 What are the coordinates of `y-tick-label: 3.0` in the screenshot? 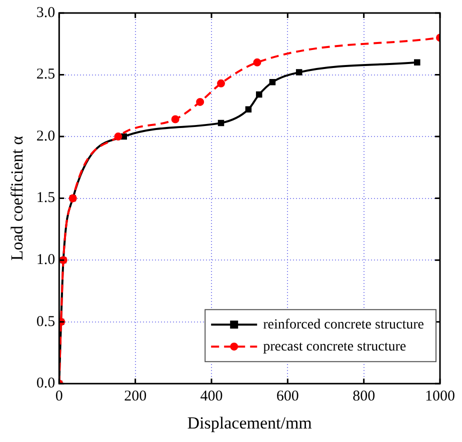 It's located at (46, 12).